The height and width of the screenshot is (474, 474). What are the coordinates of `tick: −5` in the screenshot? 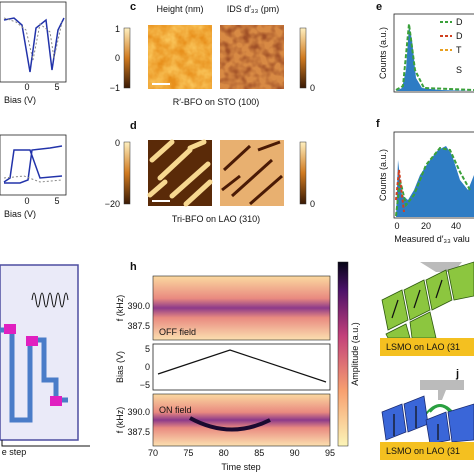 It's located at (145, 385).